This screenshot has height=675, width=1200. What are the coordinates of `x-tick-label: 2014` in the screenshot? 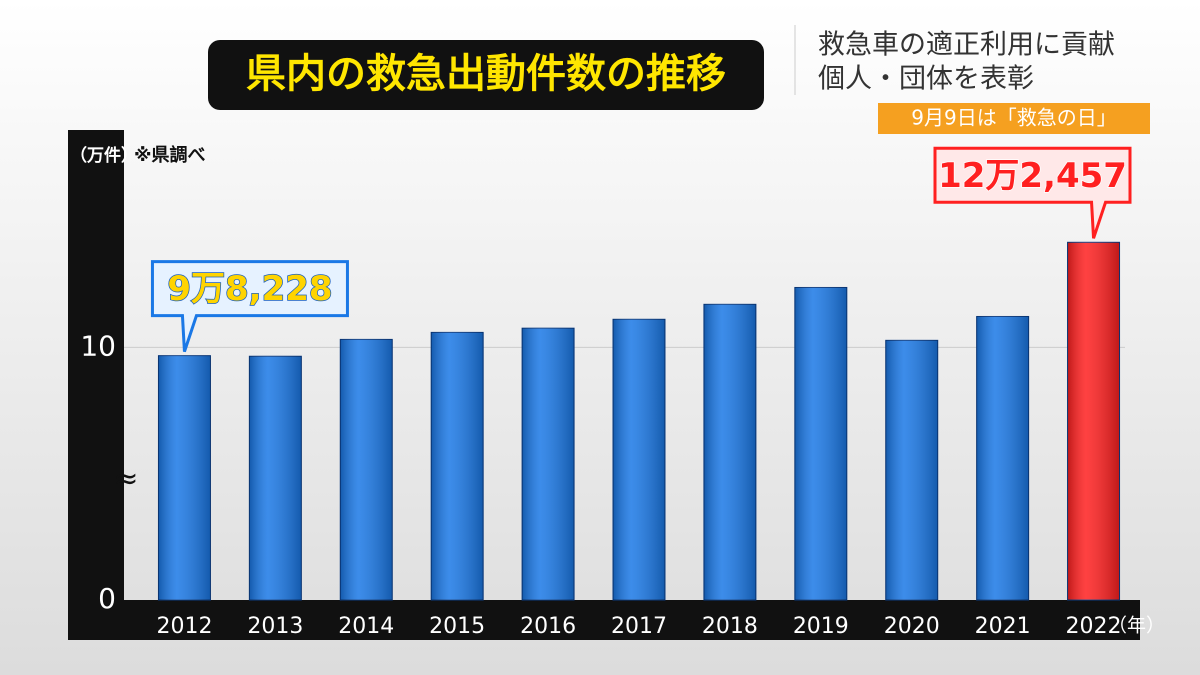 It's located at (366, 626).